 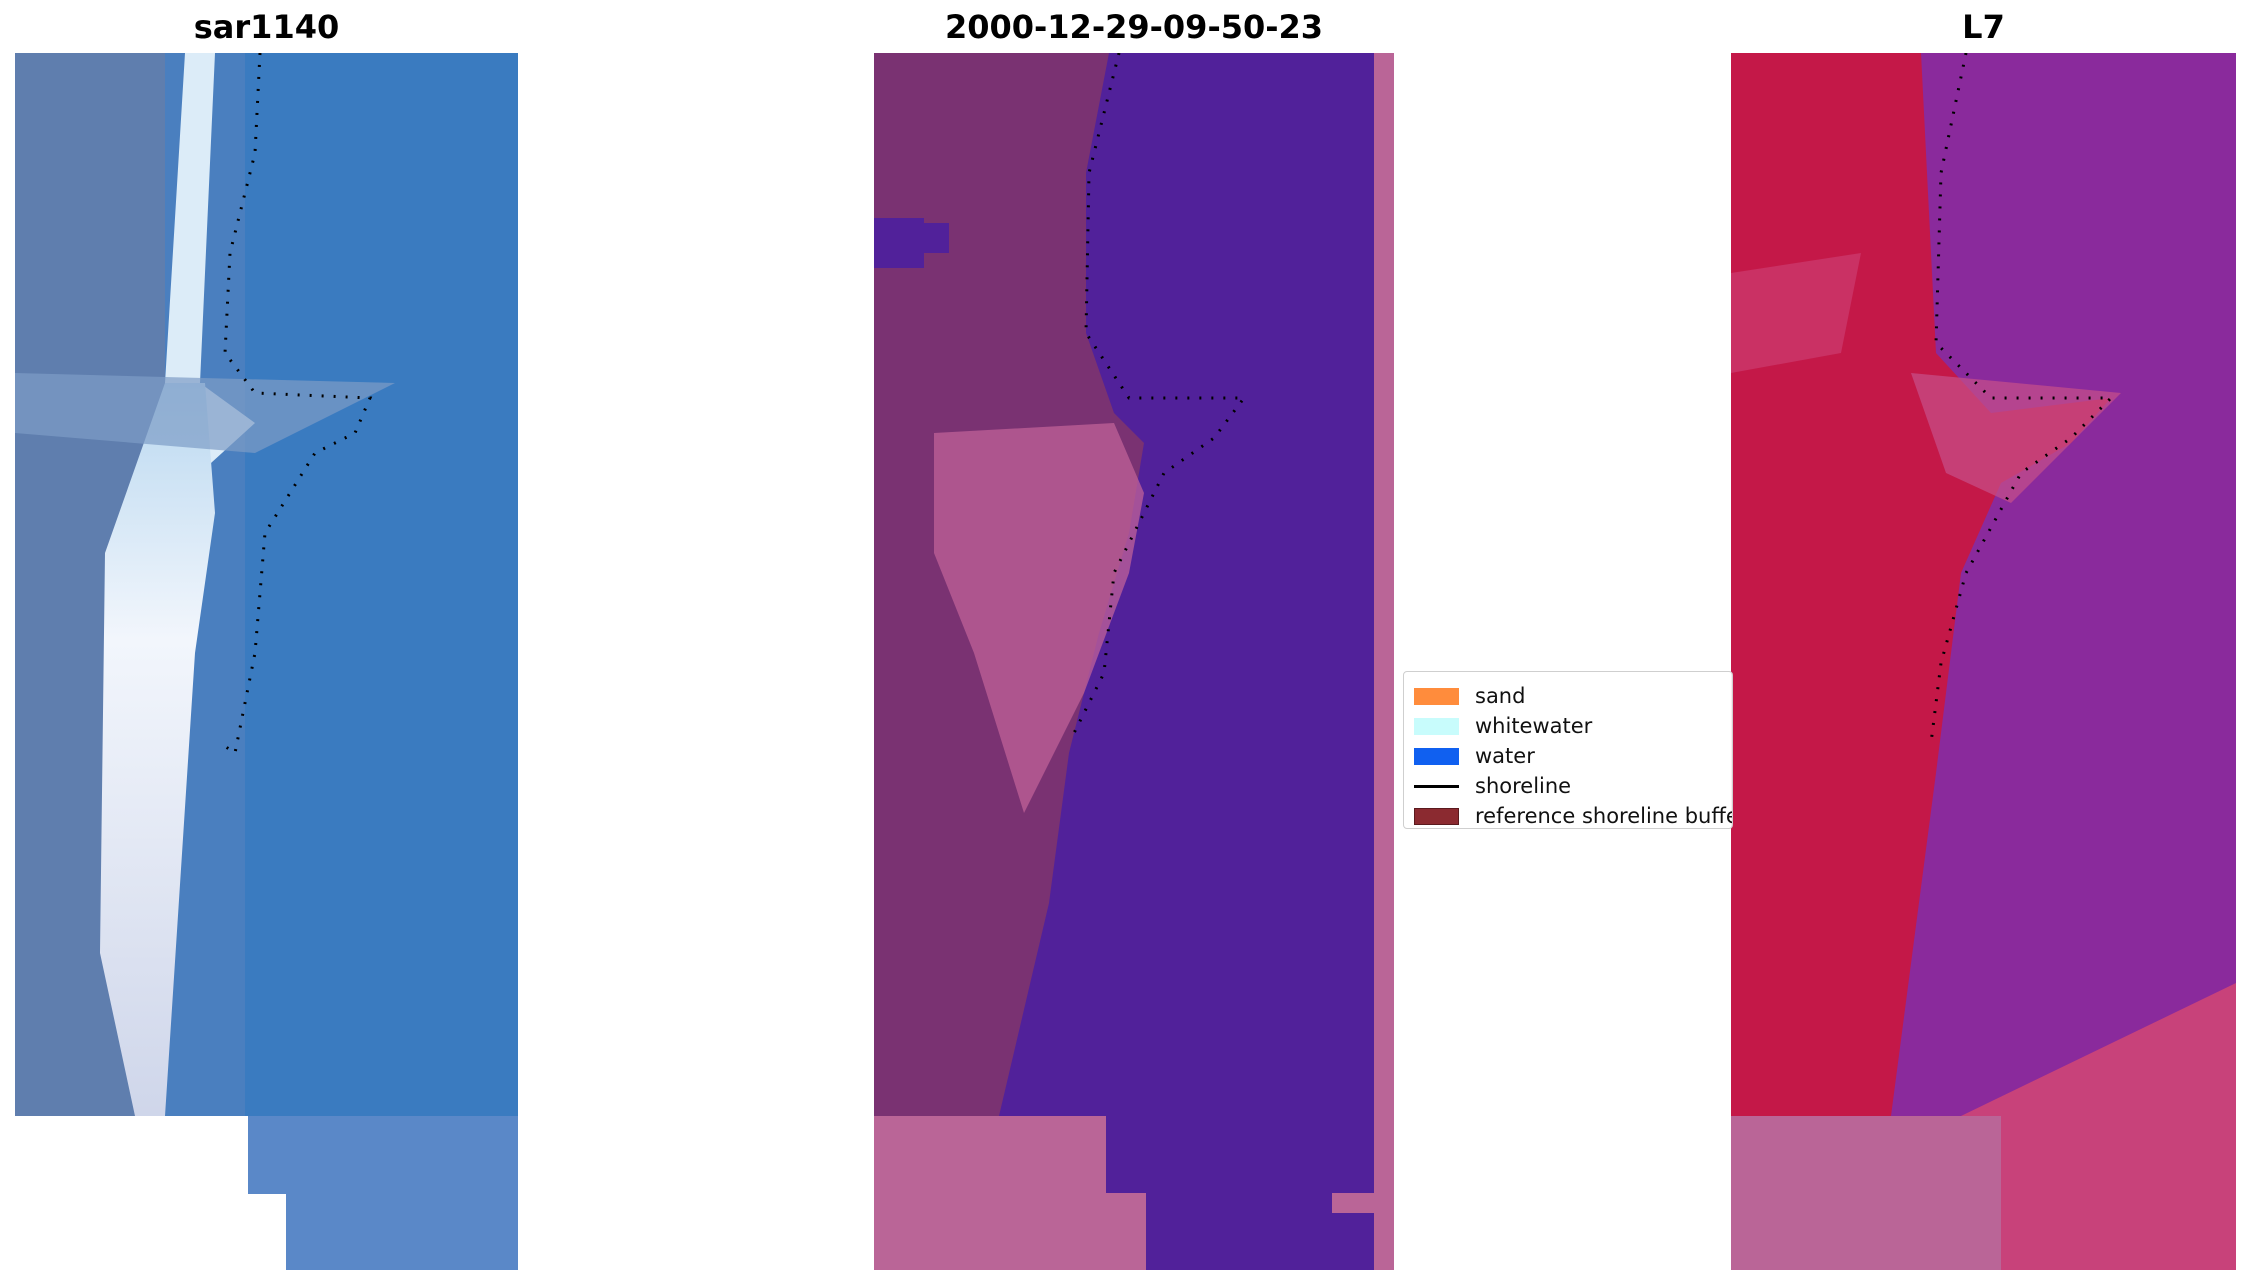 I want to click on water-swatch, so click(x=1436, y=756).